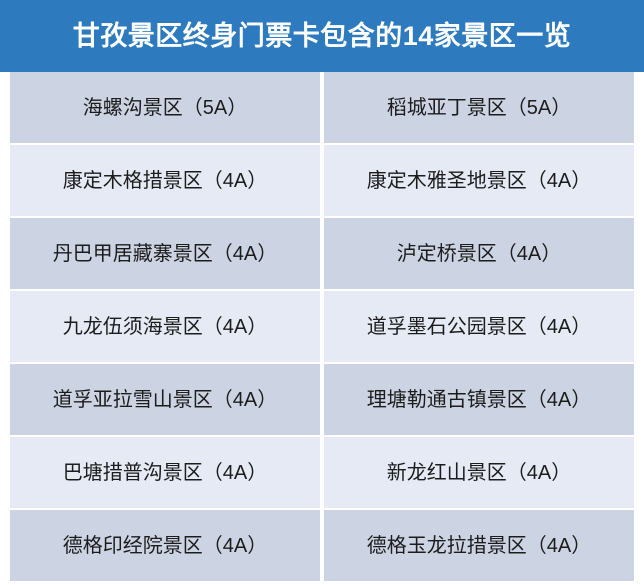 The height and width of the screenshot is (585, 644). I want to click on table-row: 德格印经院景区（4A） 德格玉龙拉措景区（4A）, so click(322, 545).